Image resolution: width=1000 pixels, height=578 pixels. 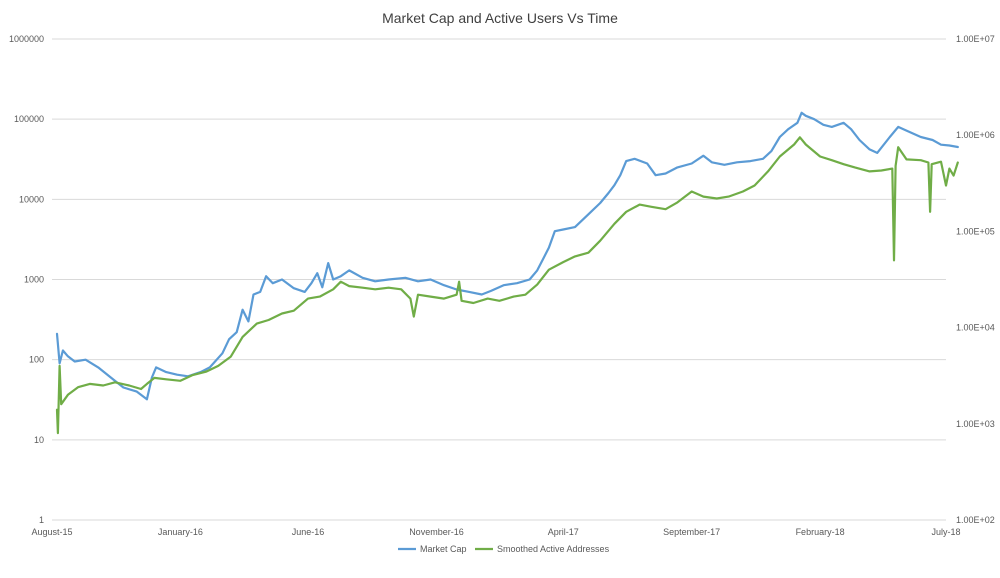 I want to click on x-tick-label: April-17, so click(x=563, y=532).